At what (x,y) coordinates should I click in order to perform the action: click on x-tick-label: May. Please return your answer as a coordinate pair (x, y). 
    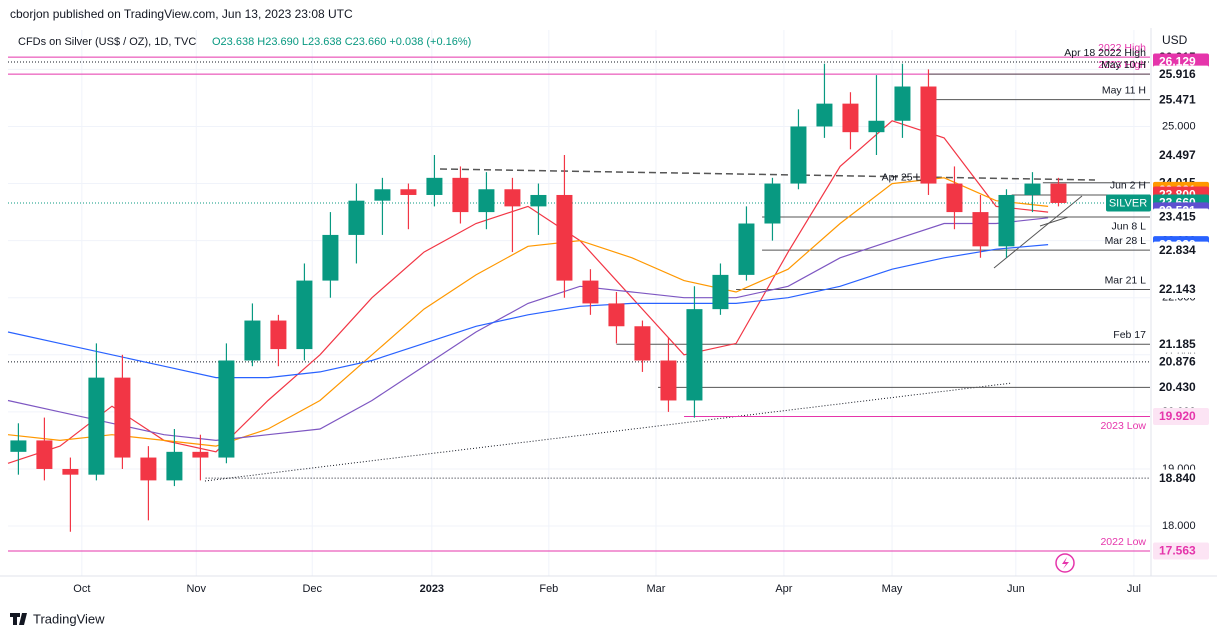
    Looking at the image, I should click on (892, 589).